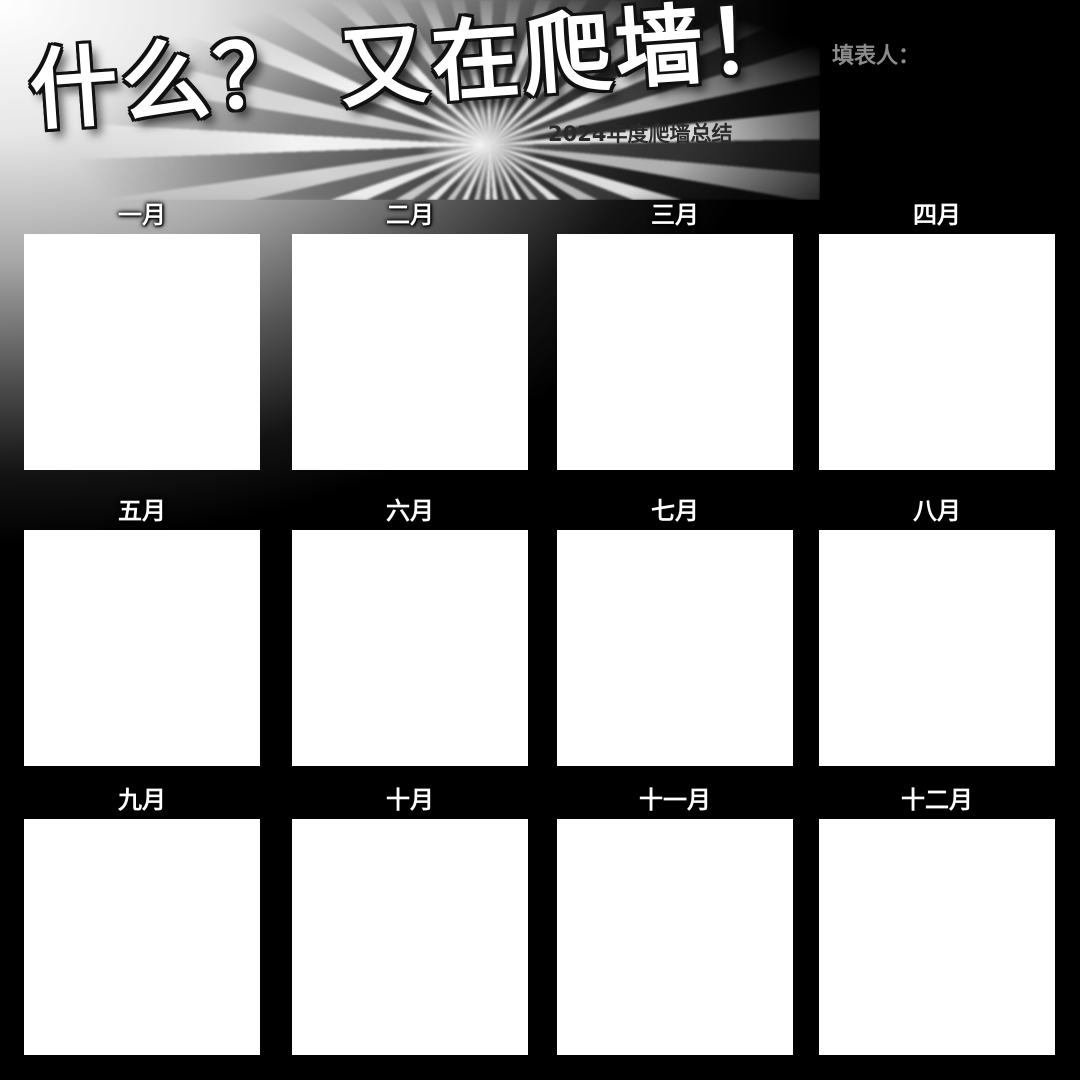 The width and height of the screenshot is (1080, 1080). What do you see at coordinates (675, 511) in the screenshot?
I see `month-label: 七月` at bounding box center [675, 511].